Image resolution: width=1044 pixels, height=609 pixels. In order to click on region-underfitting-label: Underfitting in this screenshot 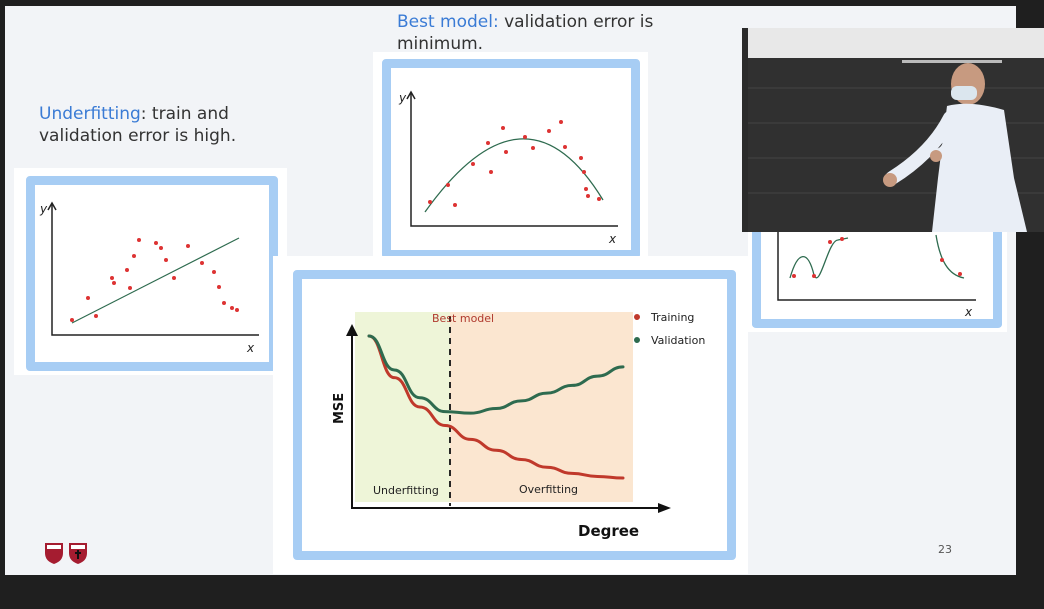, I will do `click(406, 490)`.